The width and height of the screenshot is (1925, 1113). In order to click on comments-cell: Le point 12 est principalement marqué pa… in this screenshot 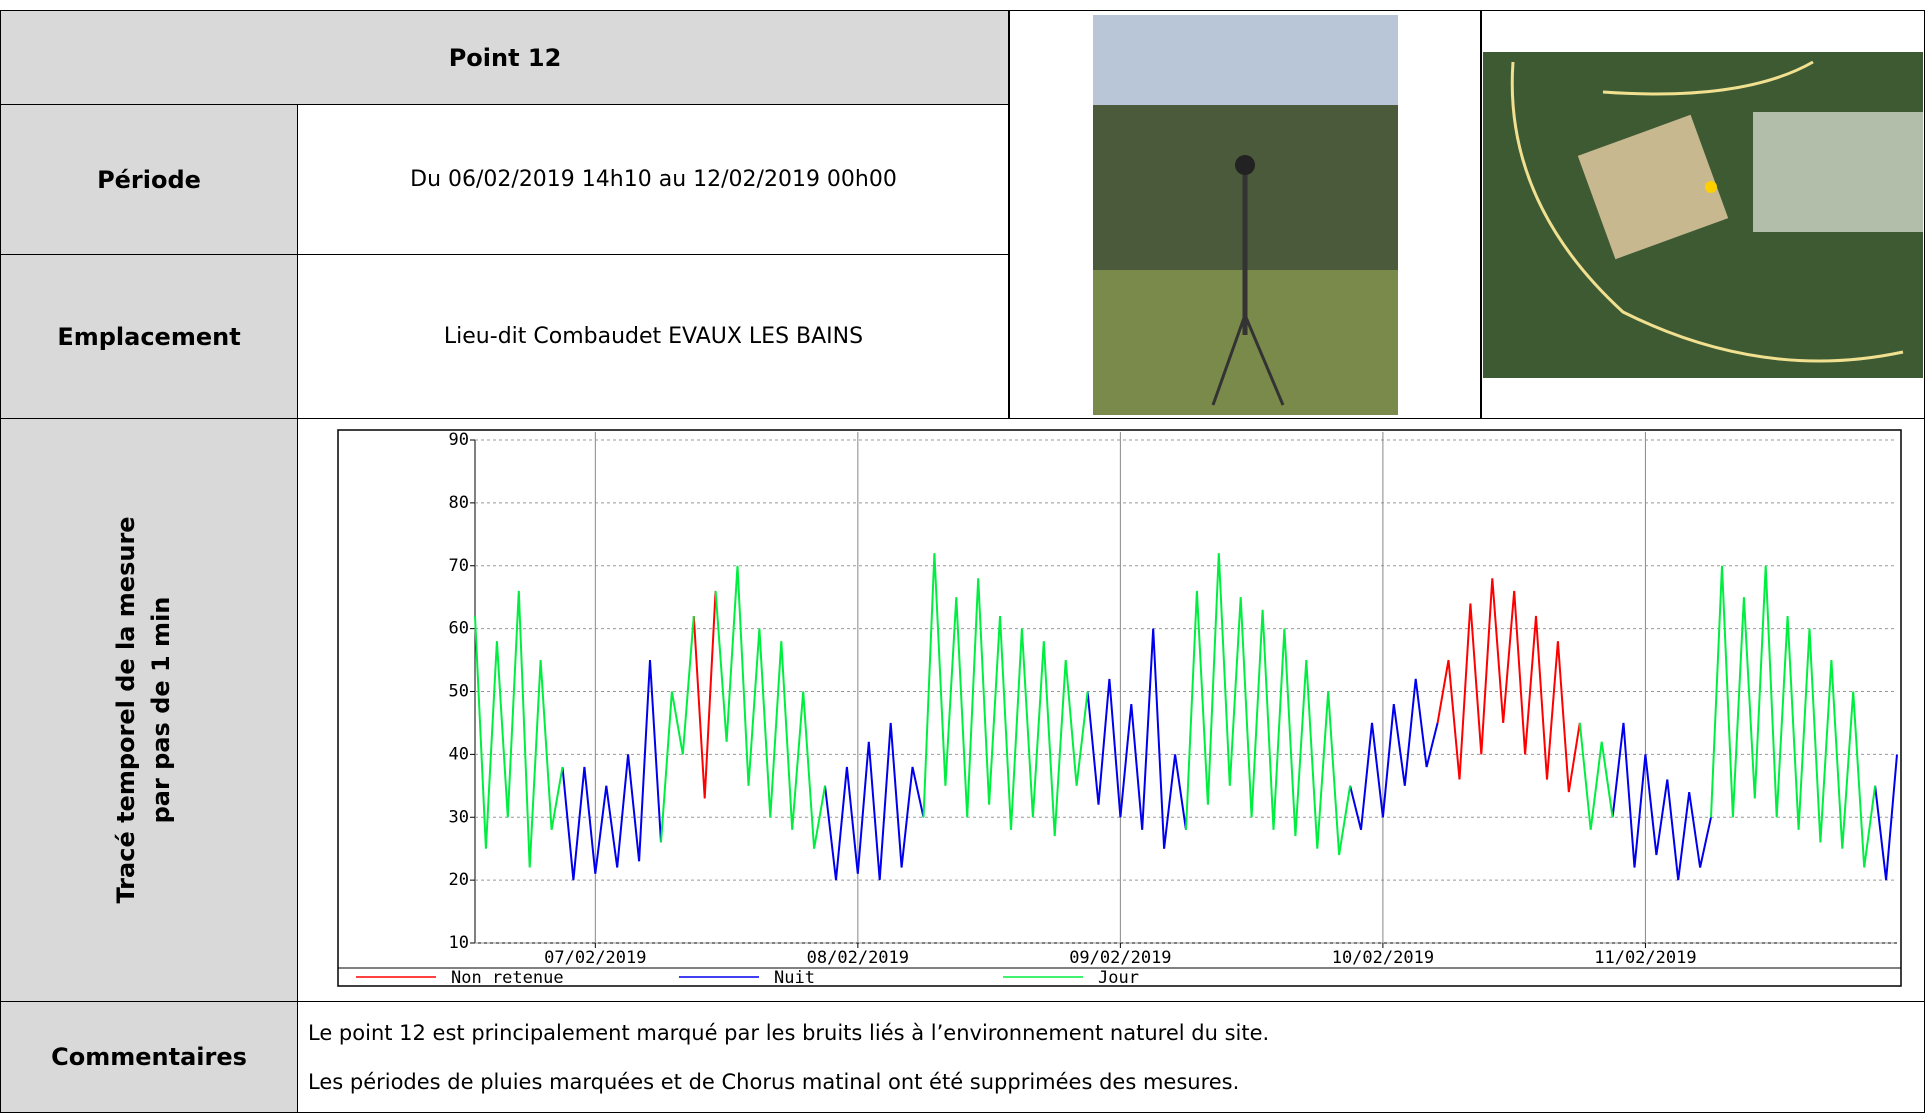, I will do `click(1111, 1057)`.